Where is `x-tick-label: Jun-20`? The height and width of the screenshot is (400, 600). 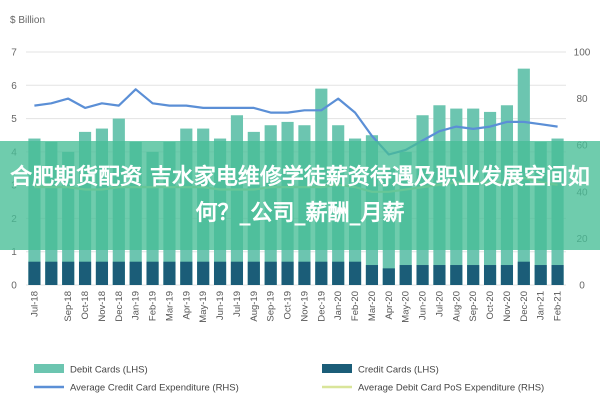
x-tick-label: Jun-20 is located at coordinates (423, 305).